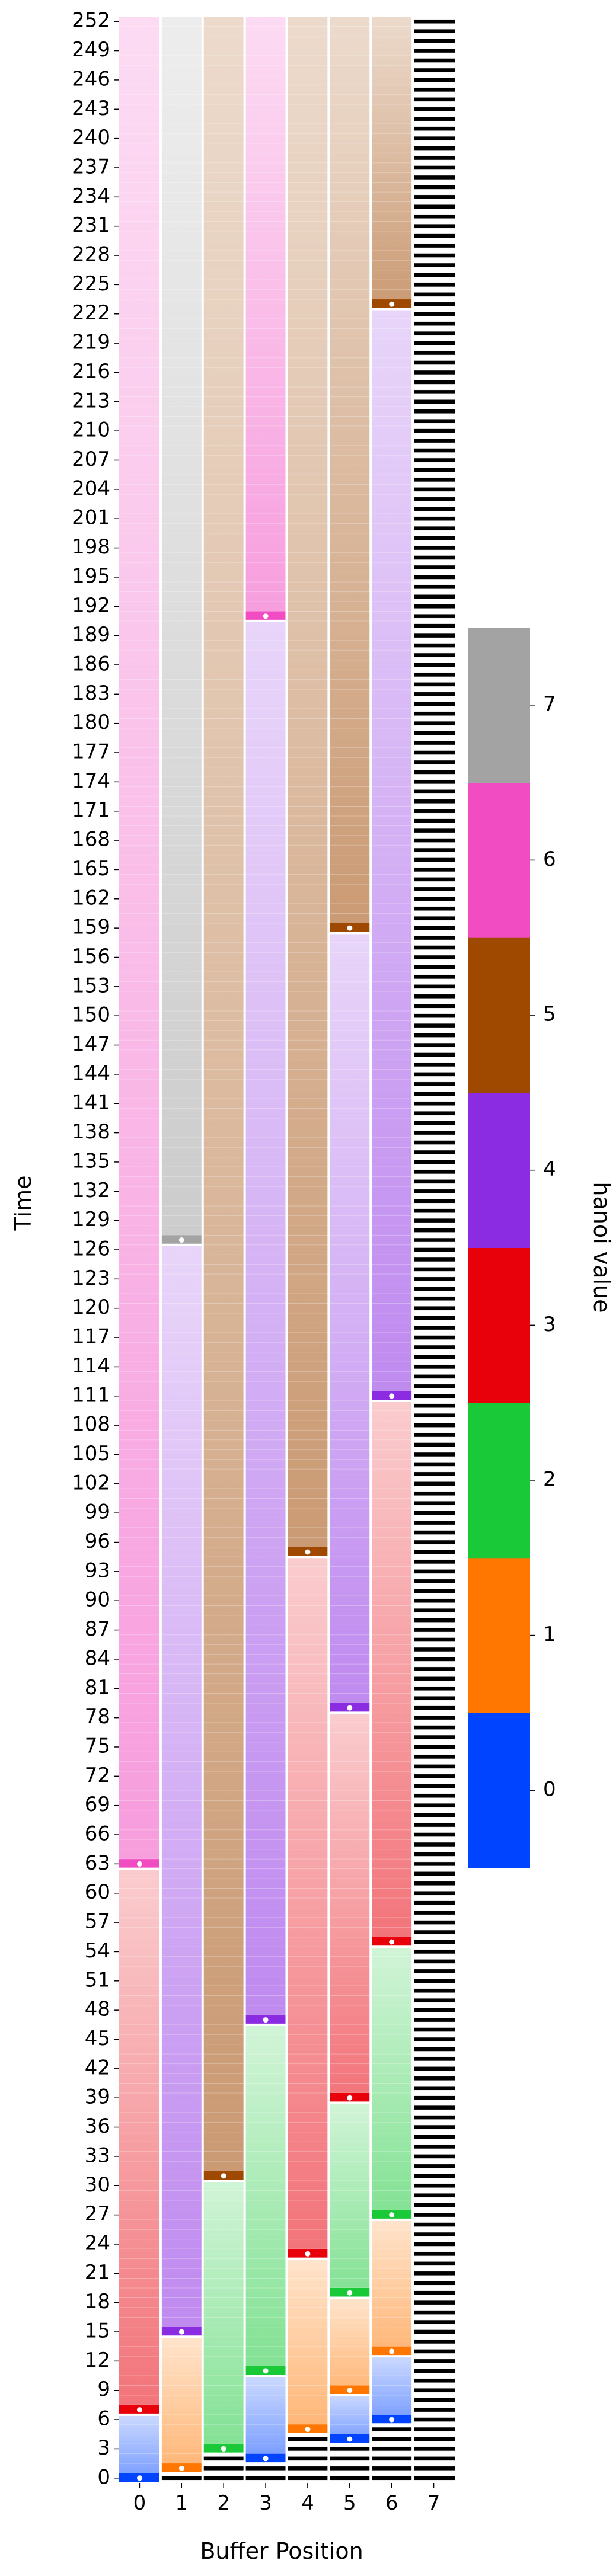 Image resolution: width=616 pixels, height=2576 pixels. Describe the element at coordinates (550, 1479) in the screenshot. I see `colorbar-tick-label: 2` at that location.